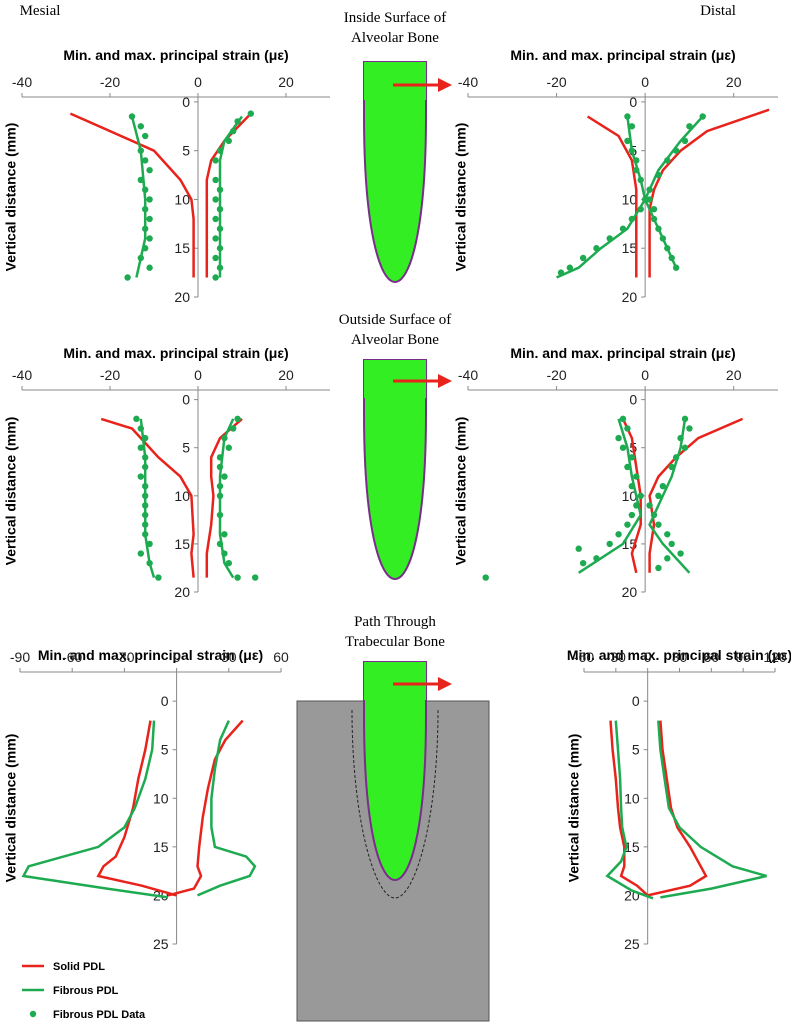  I want to click on y-axis-title: Vertical distance (mm), so click(461, 491).